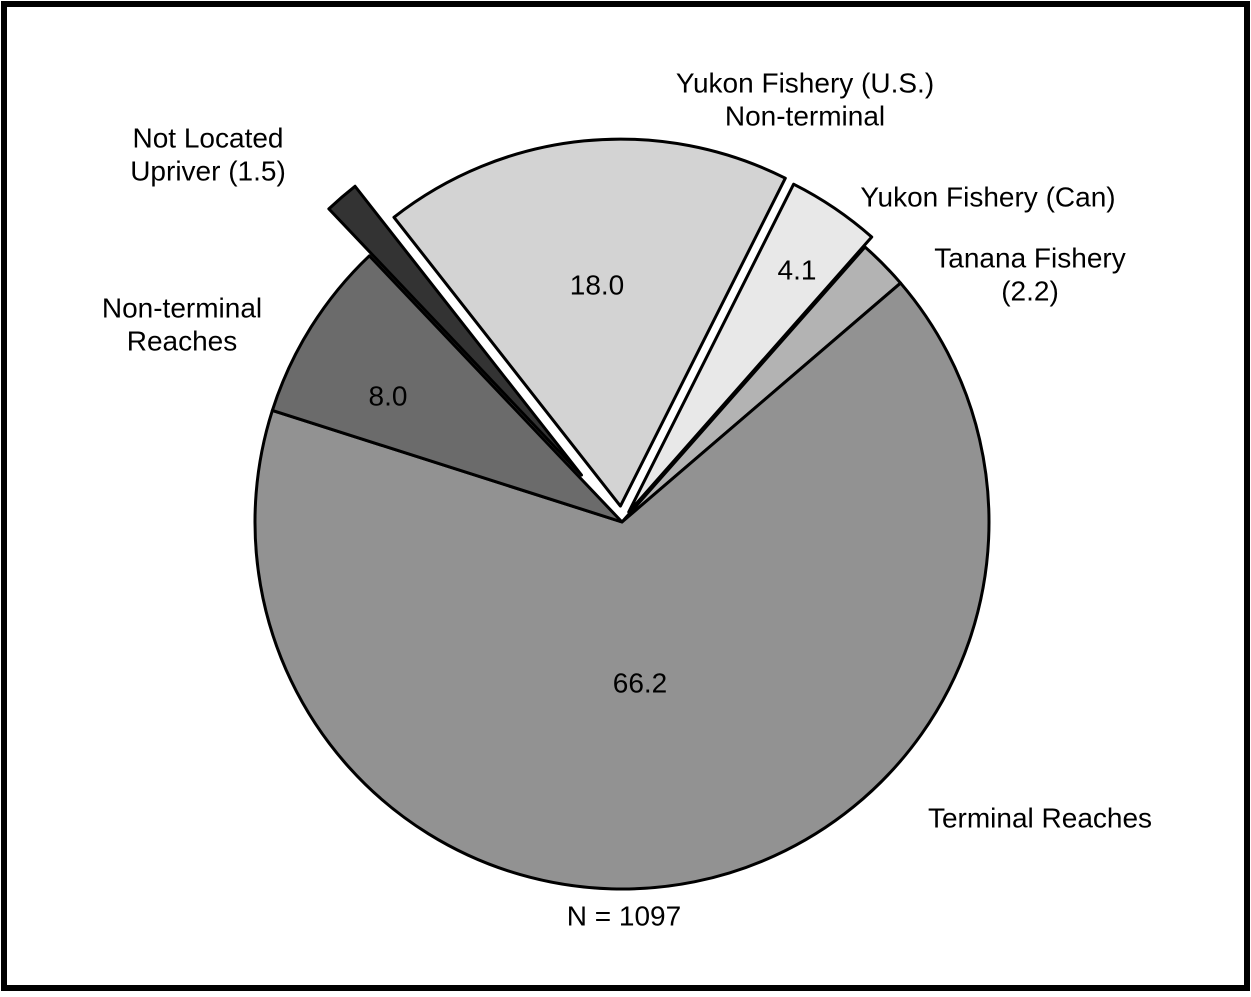 This screenshot has height=997, width=1251. Describe the element at coordinates (1029, 257) in the screenshot. I see `slice-label: Tanana Fishery` at that location.